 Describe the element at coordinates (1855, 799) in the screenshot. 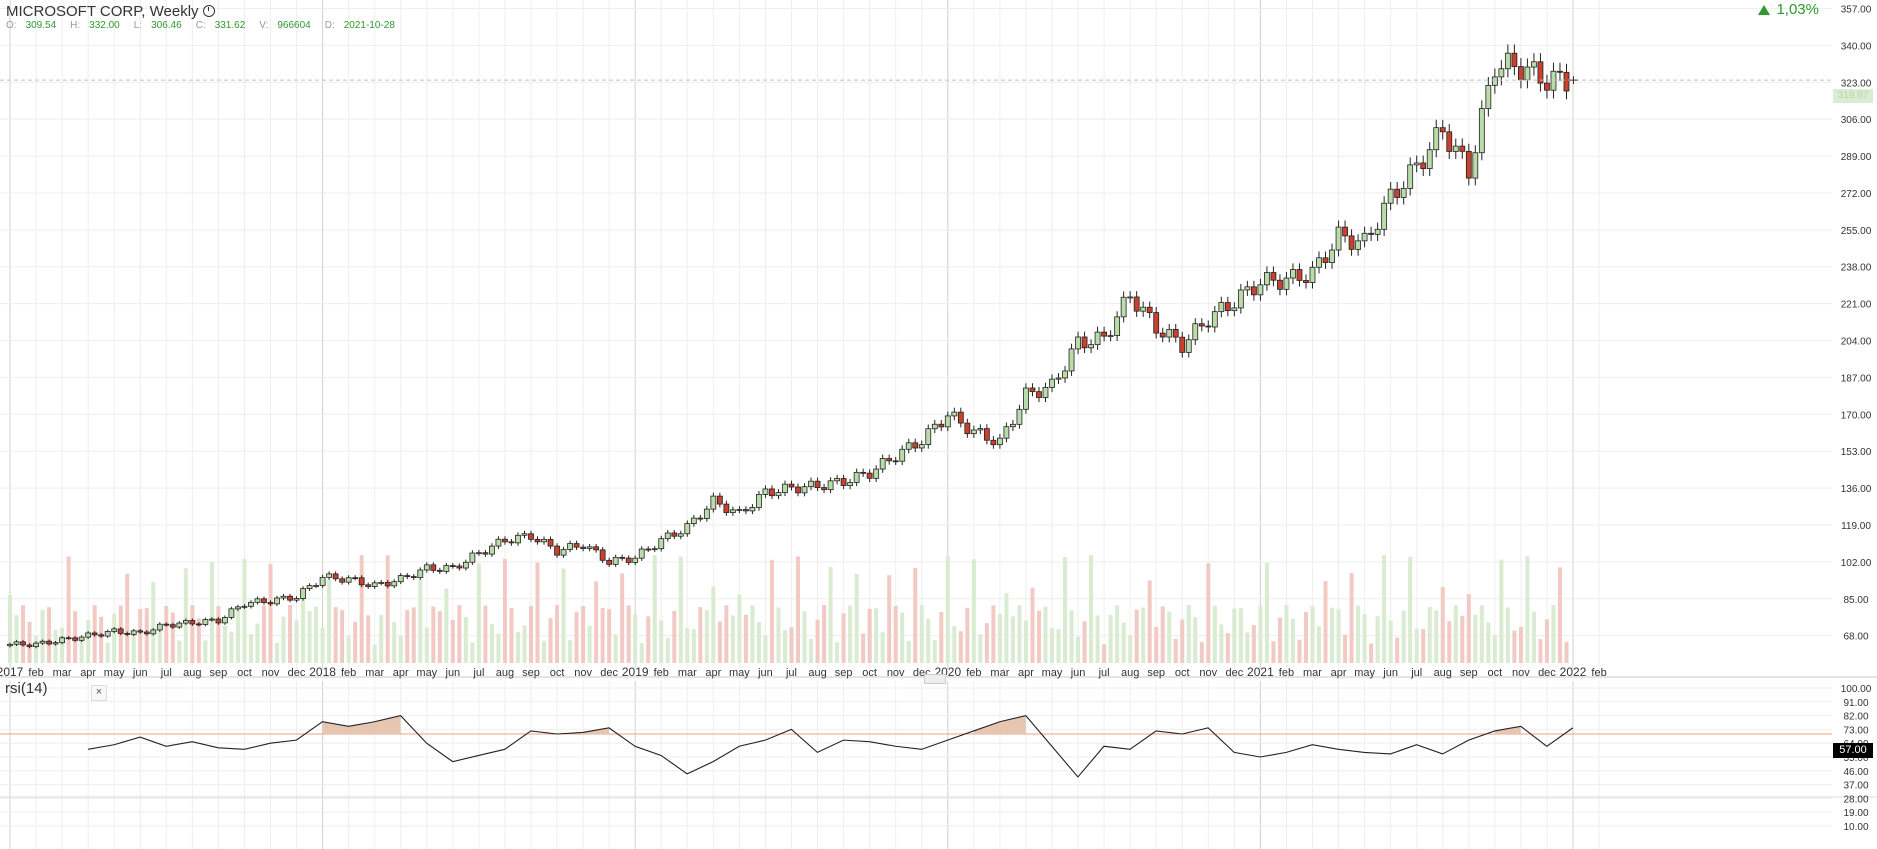

I see `rsi-tick-label: 28.00` at that location.